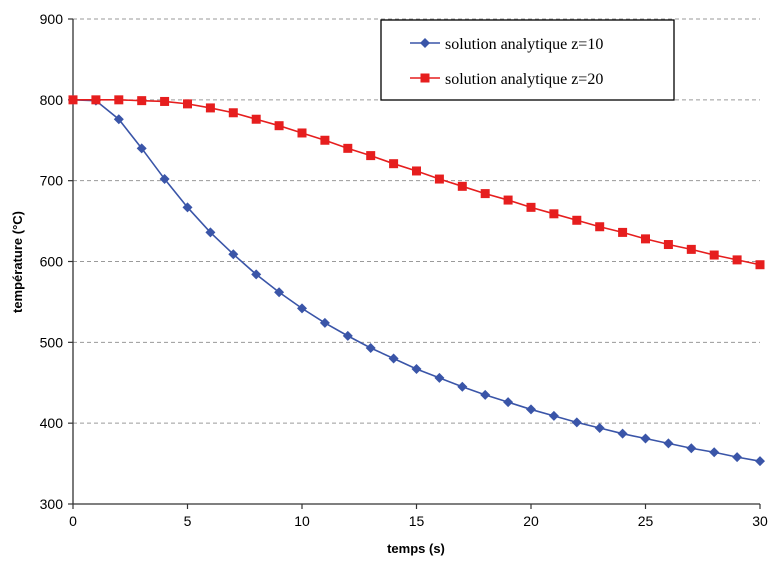 Image resolution: width=770 pixels, height=562 pixels. Describe the element at coordinates (52, 504) in the screenshot. I see `y-tick-label: 300` at that location.